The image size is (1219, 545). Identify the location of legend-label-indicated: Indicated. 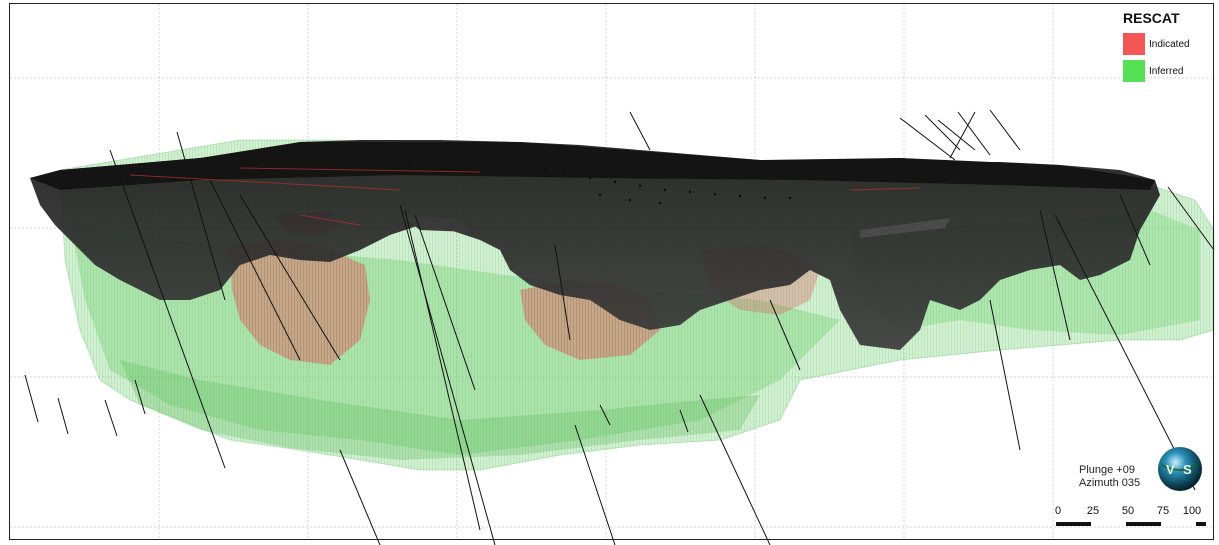
(1169, 44).